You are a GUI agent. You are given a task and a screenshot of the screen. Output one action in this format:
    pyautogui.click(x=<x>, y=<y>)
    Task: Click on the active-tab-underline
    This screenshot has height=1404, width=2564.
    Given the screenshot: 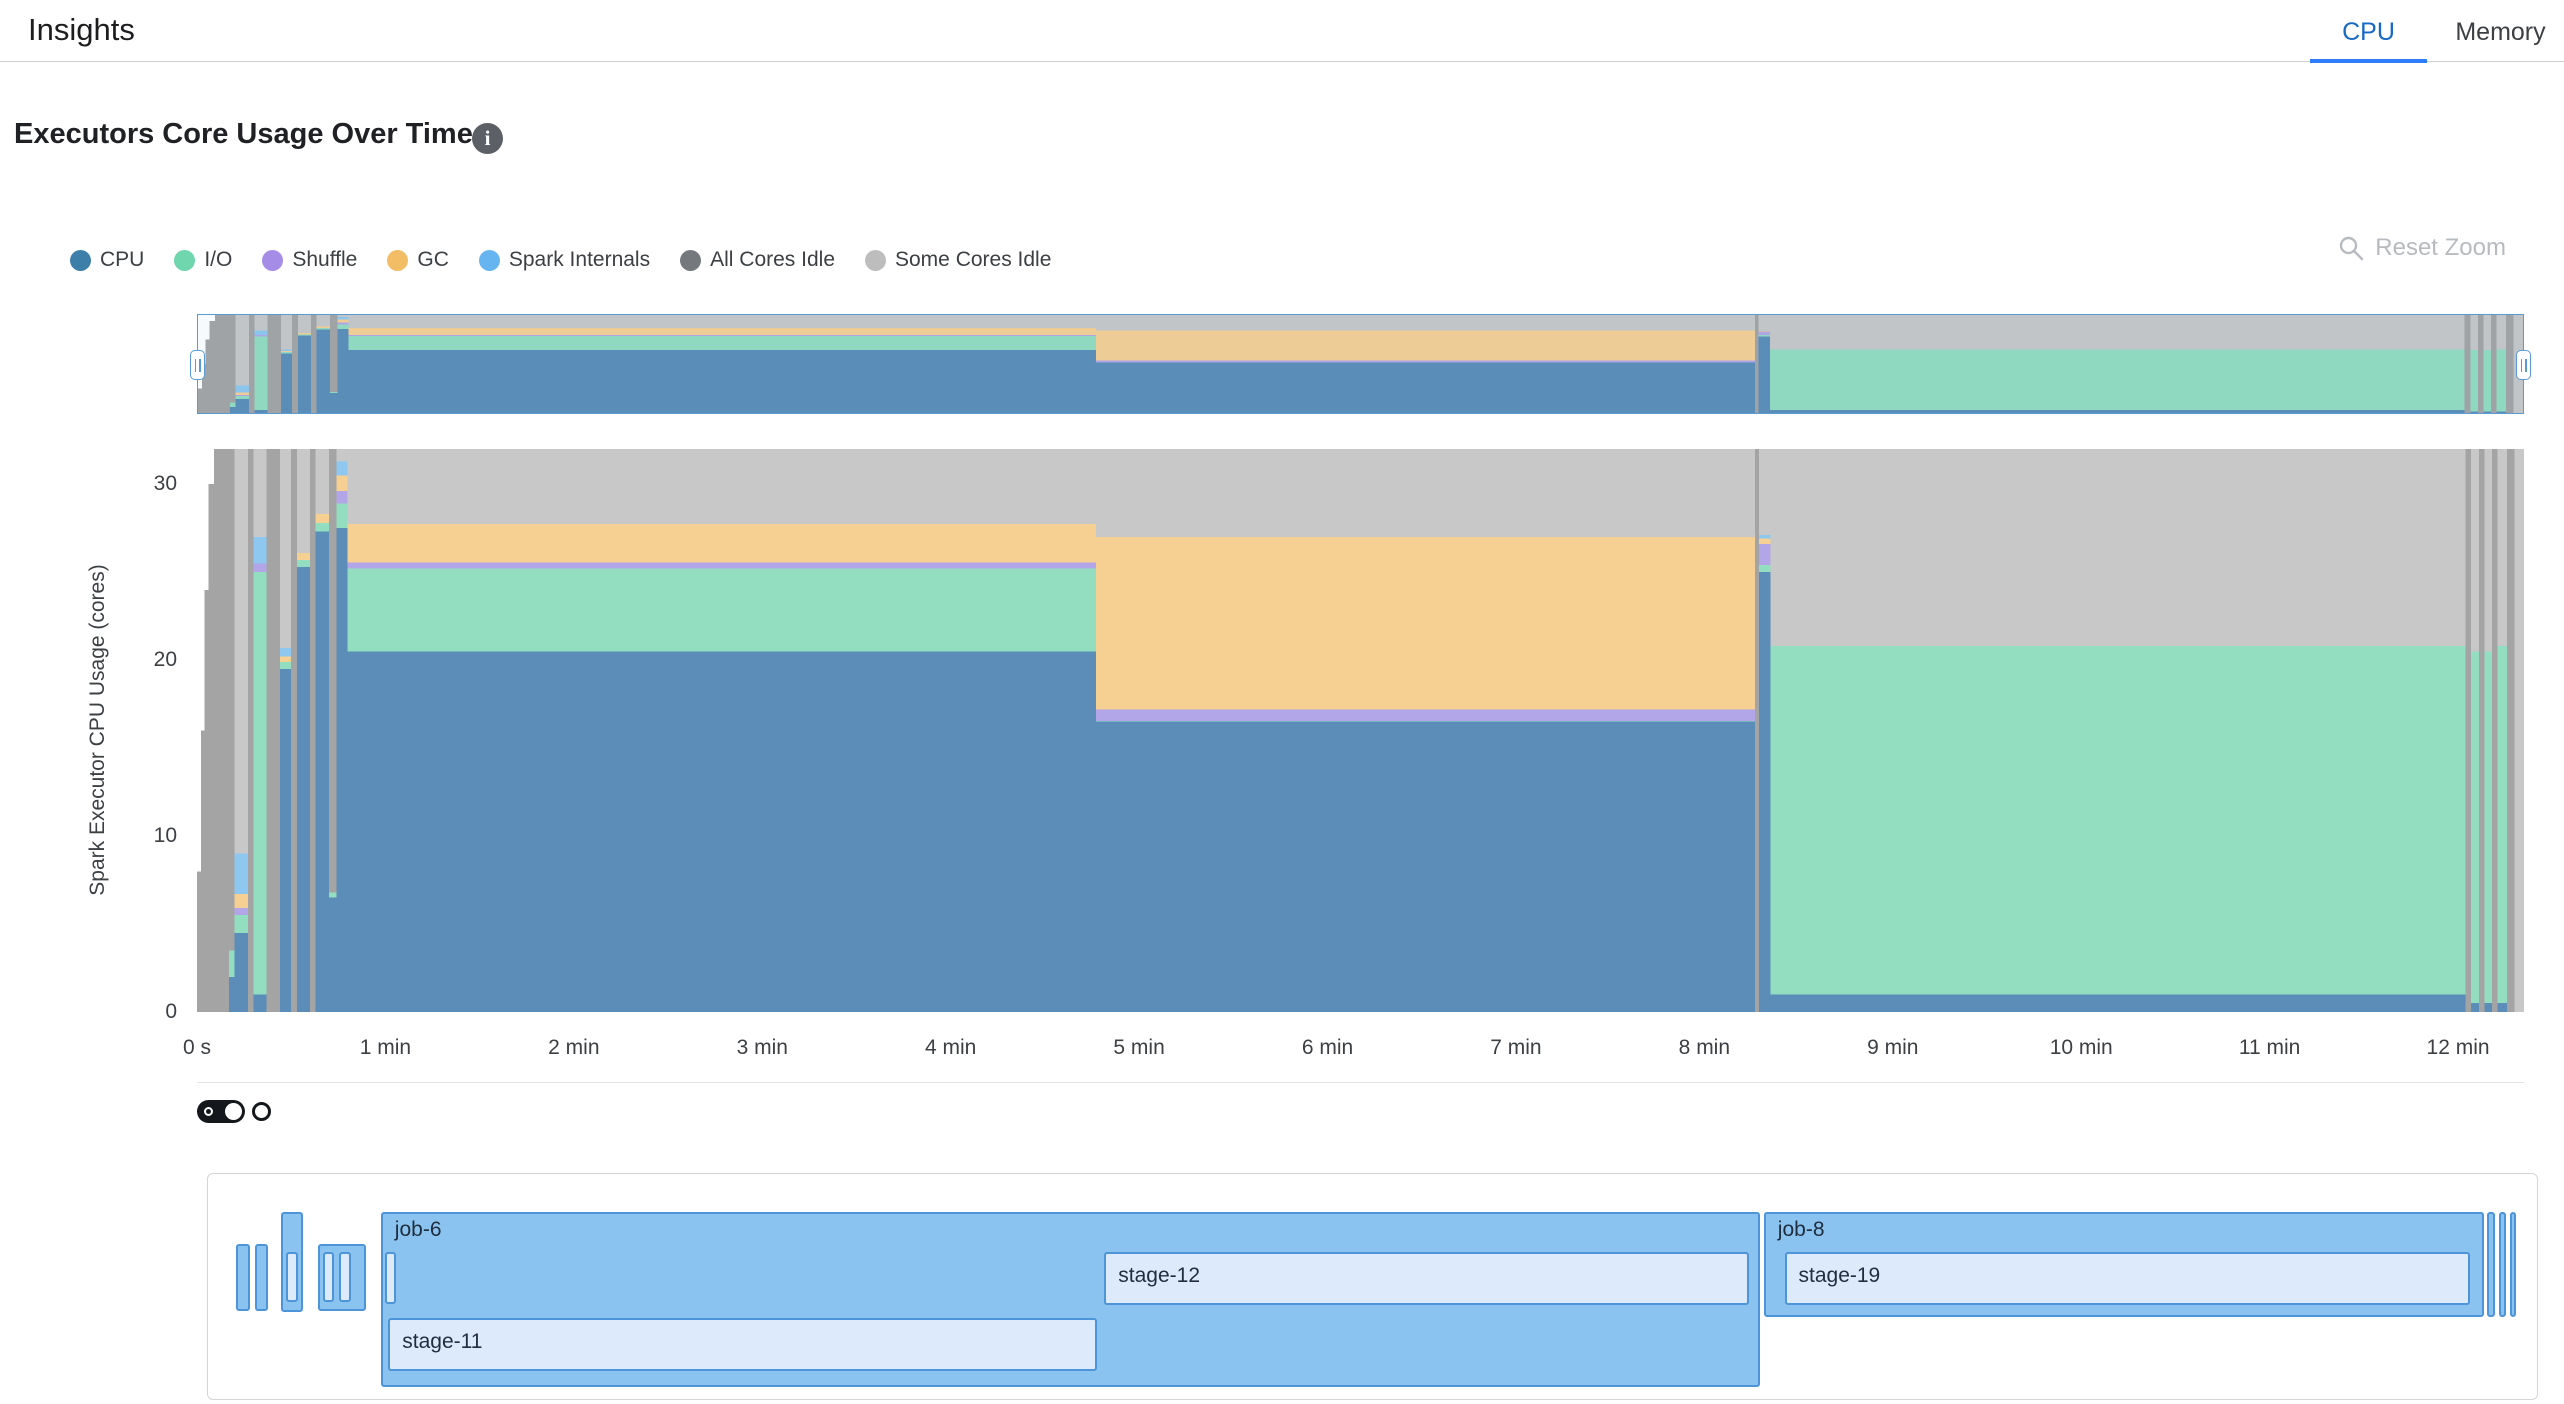 What is the action you would take?
    pyautogui.click(x=2368, y=61)
    